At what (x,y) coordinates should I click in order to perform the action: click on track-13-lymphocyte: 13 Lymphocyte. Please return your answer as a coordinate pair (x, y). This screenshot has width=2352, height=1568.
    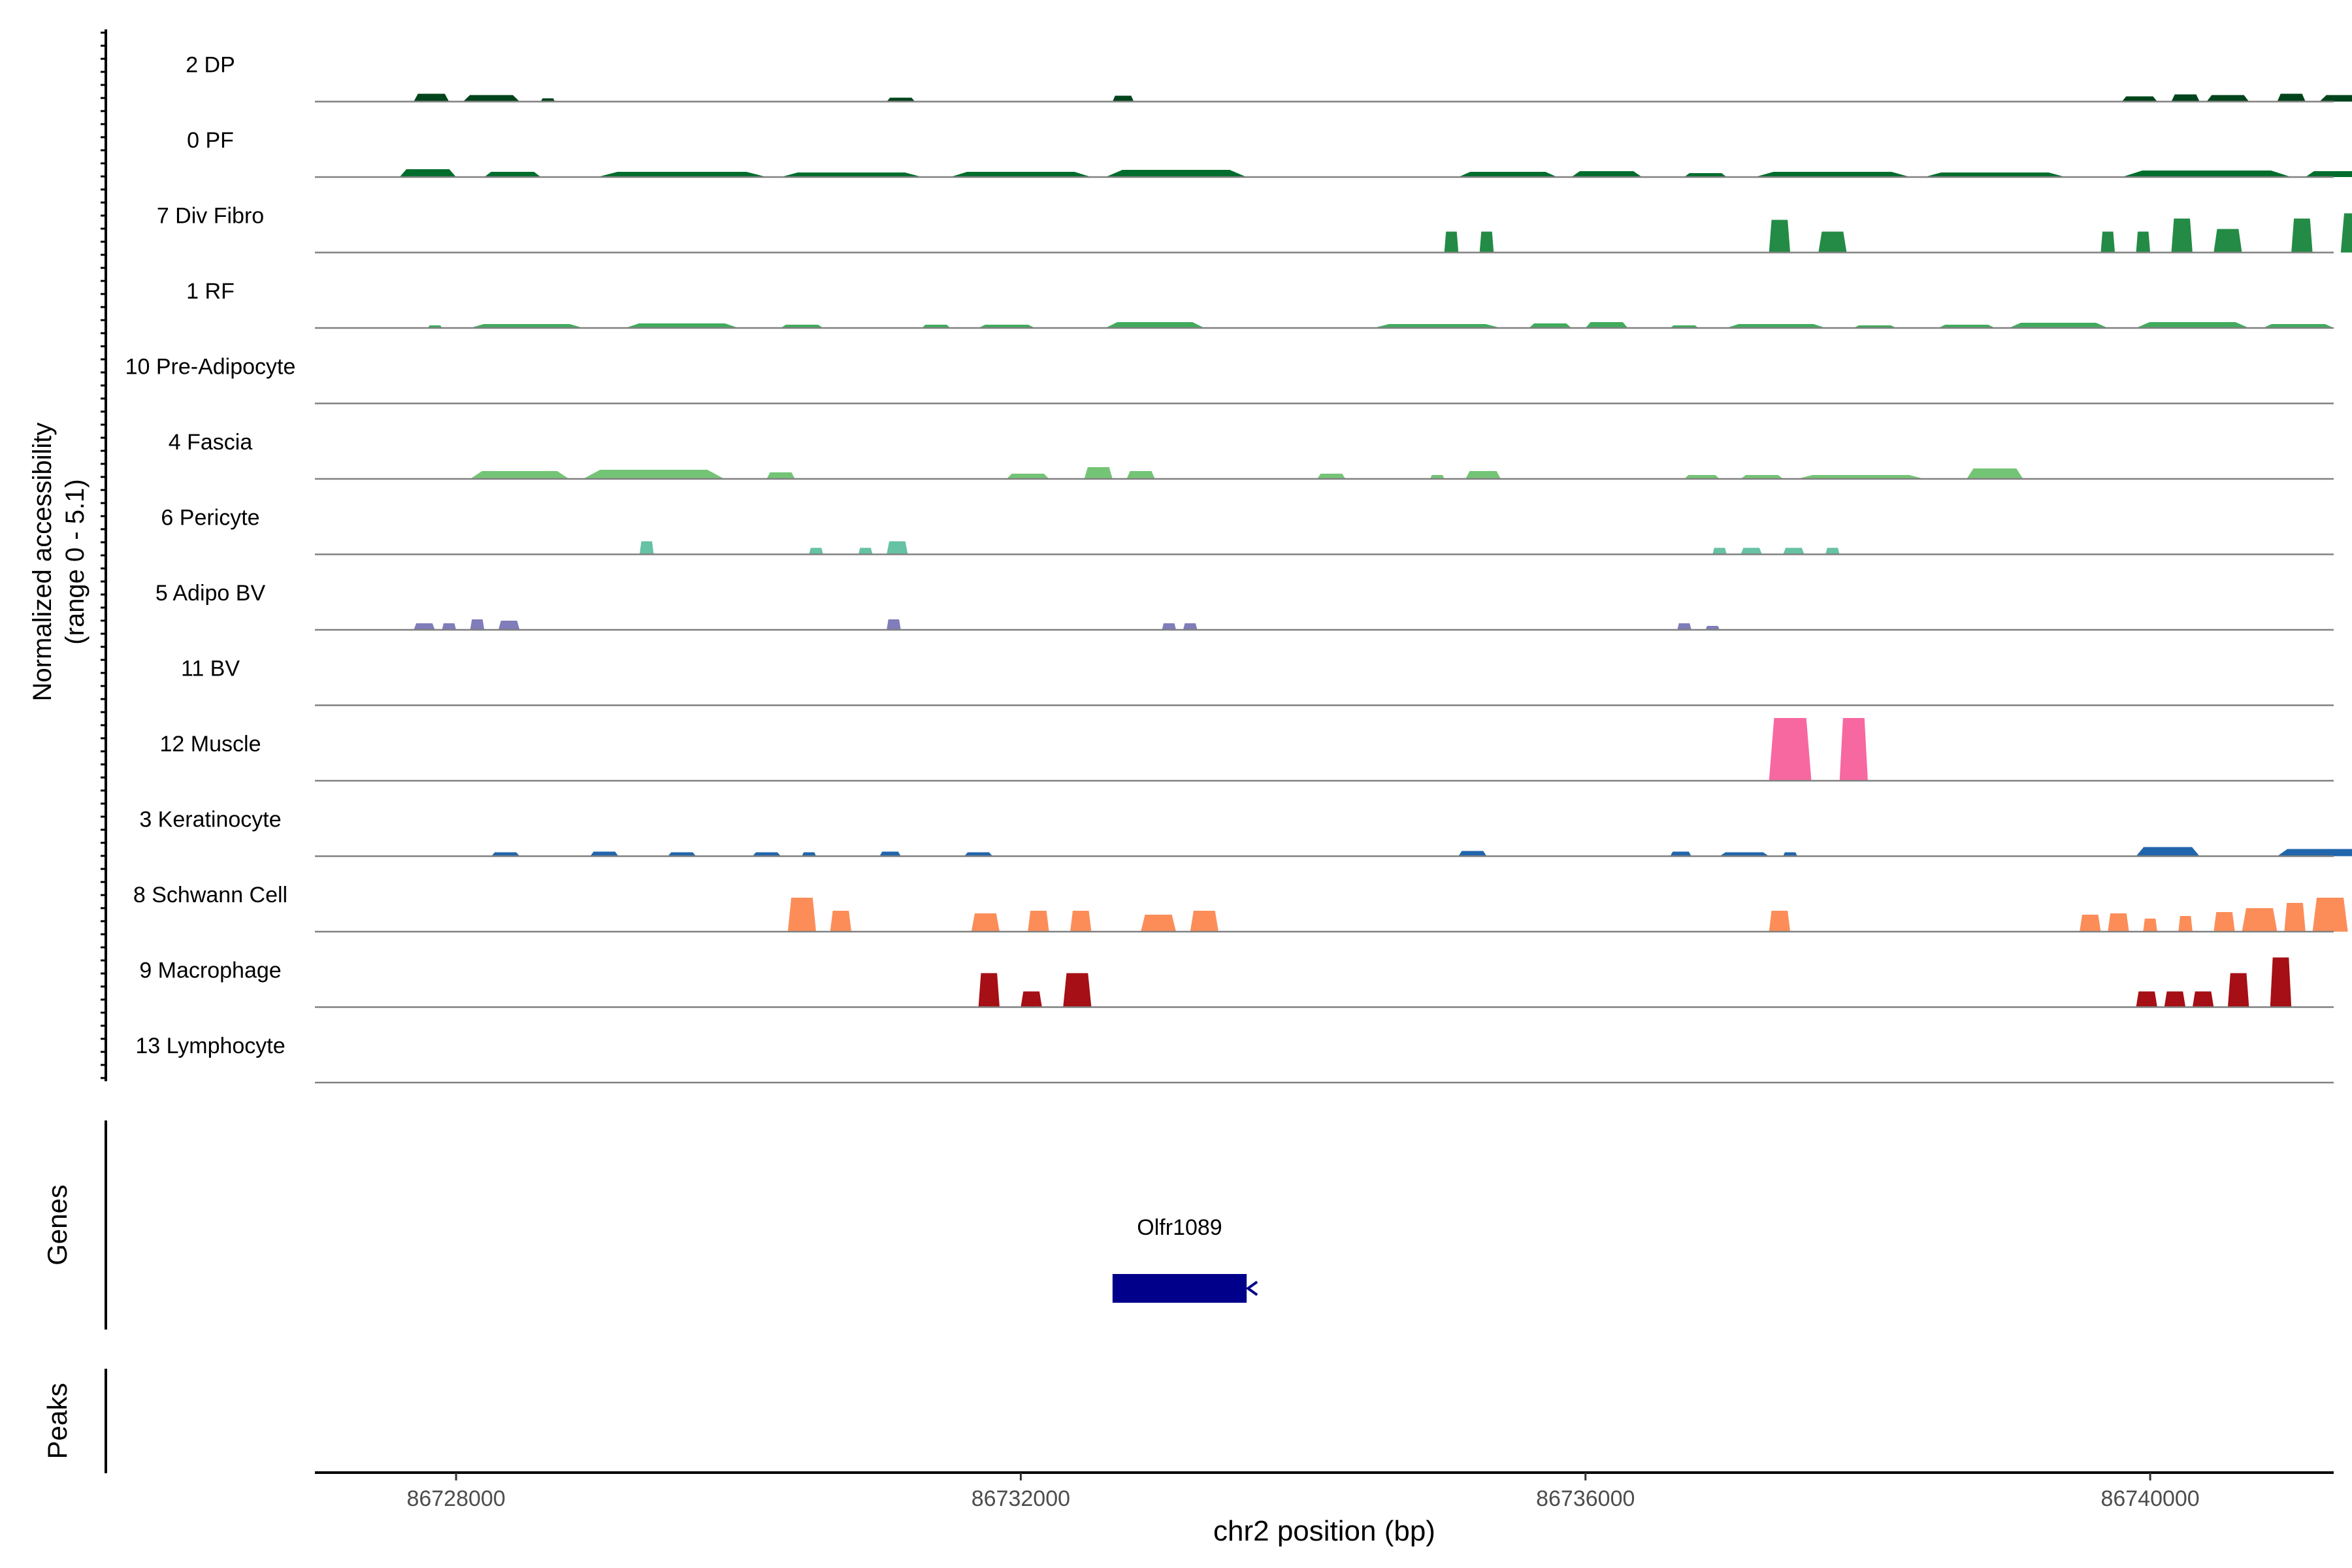
    Looking at the image, I should click on (1234, 1059).